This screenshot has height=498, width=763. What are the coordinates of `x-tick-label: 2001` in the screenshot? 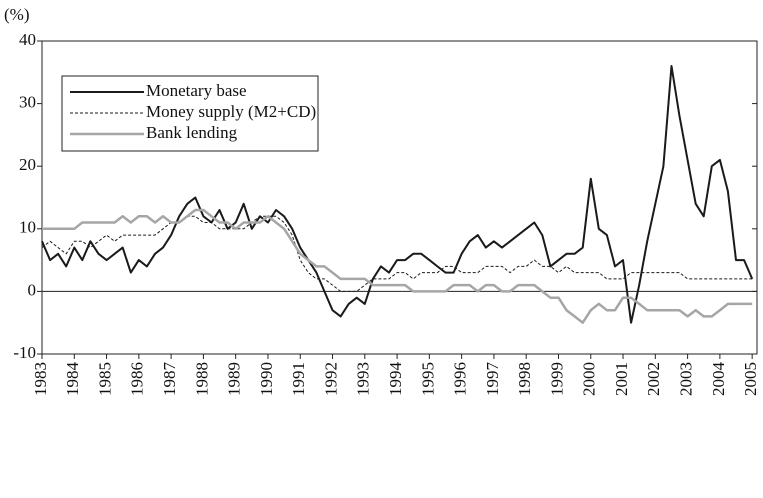 It's located at (621, 379).